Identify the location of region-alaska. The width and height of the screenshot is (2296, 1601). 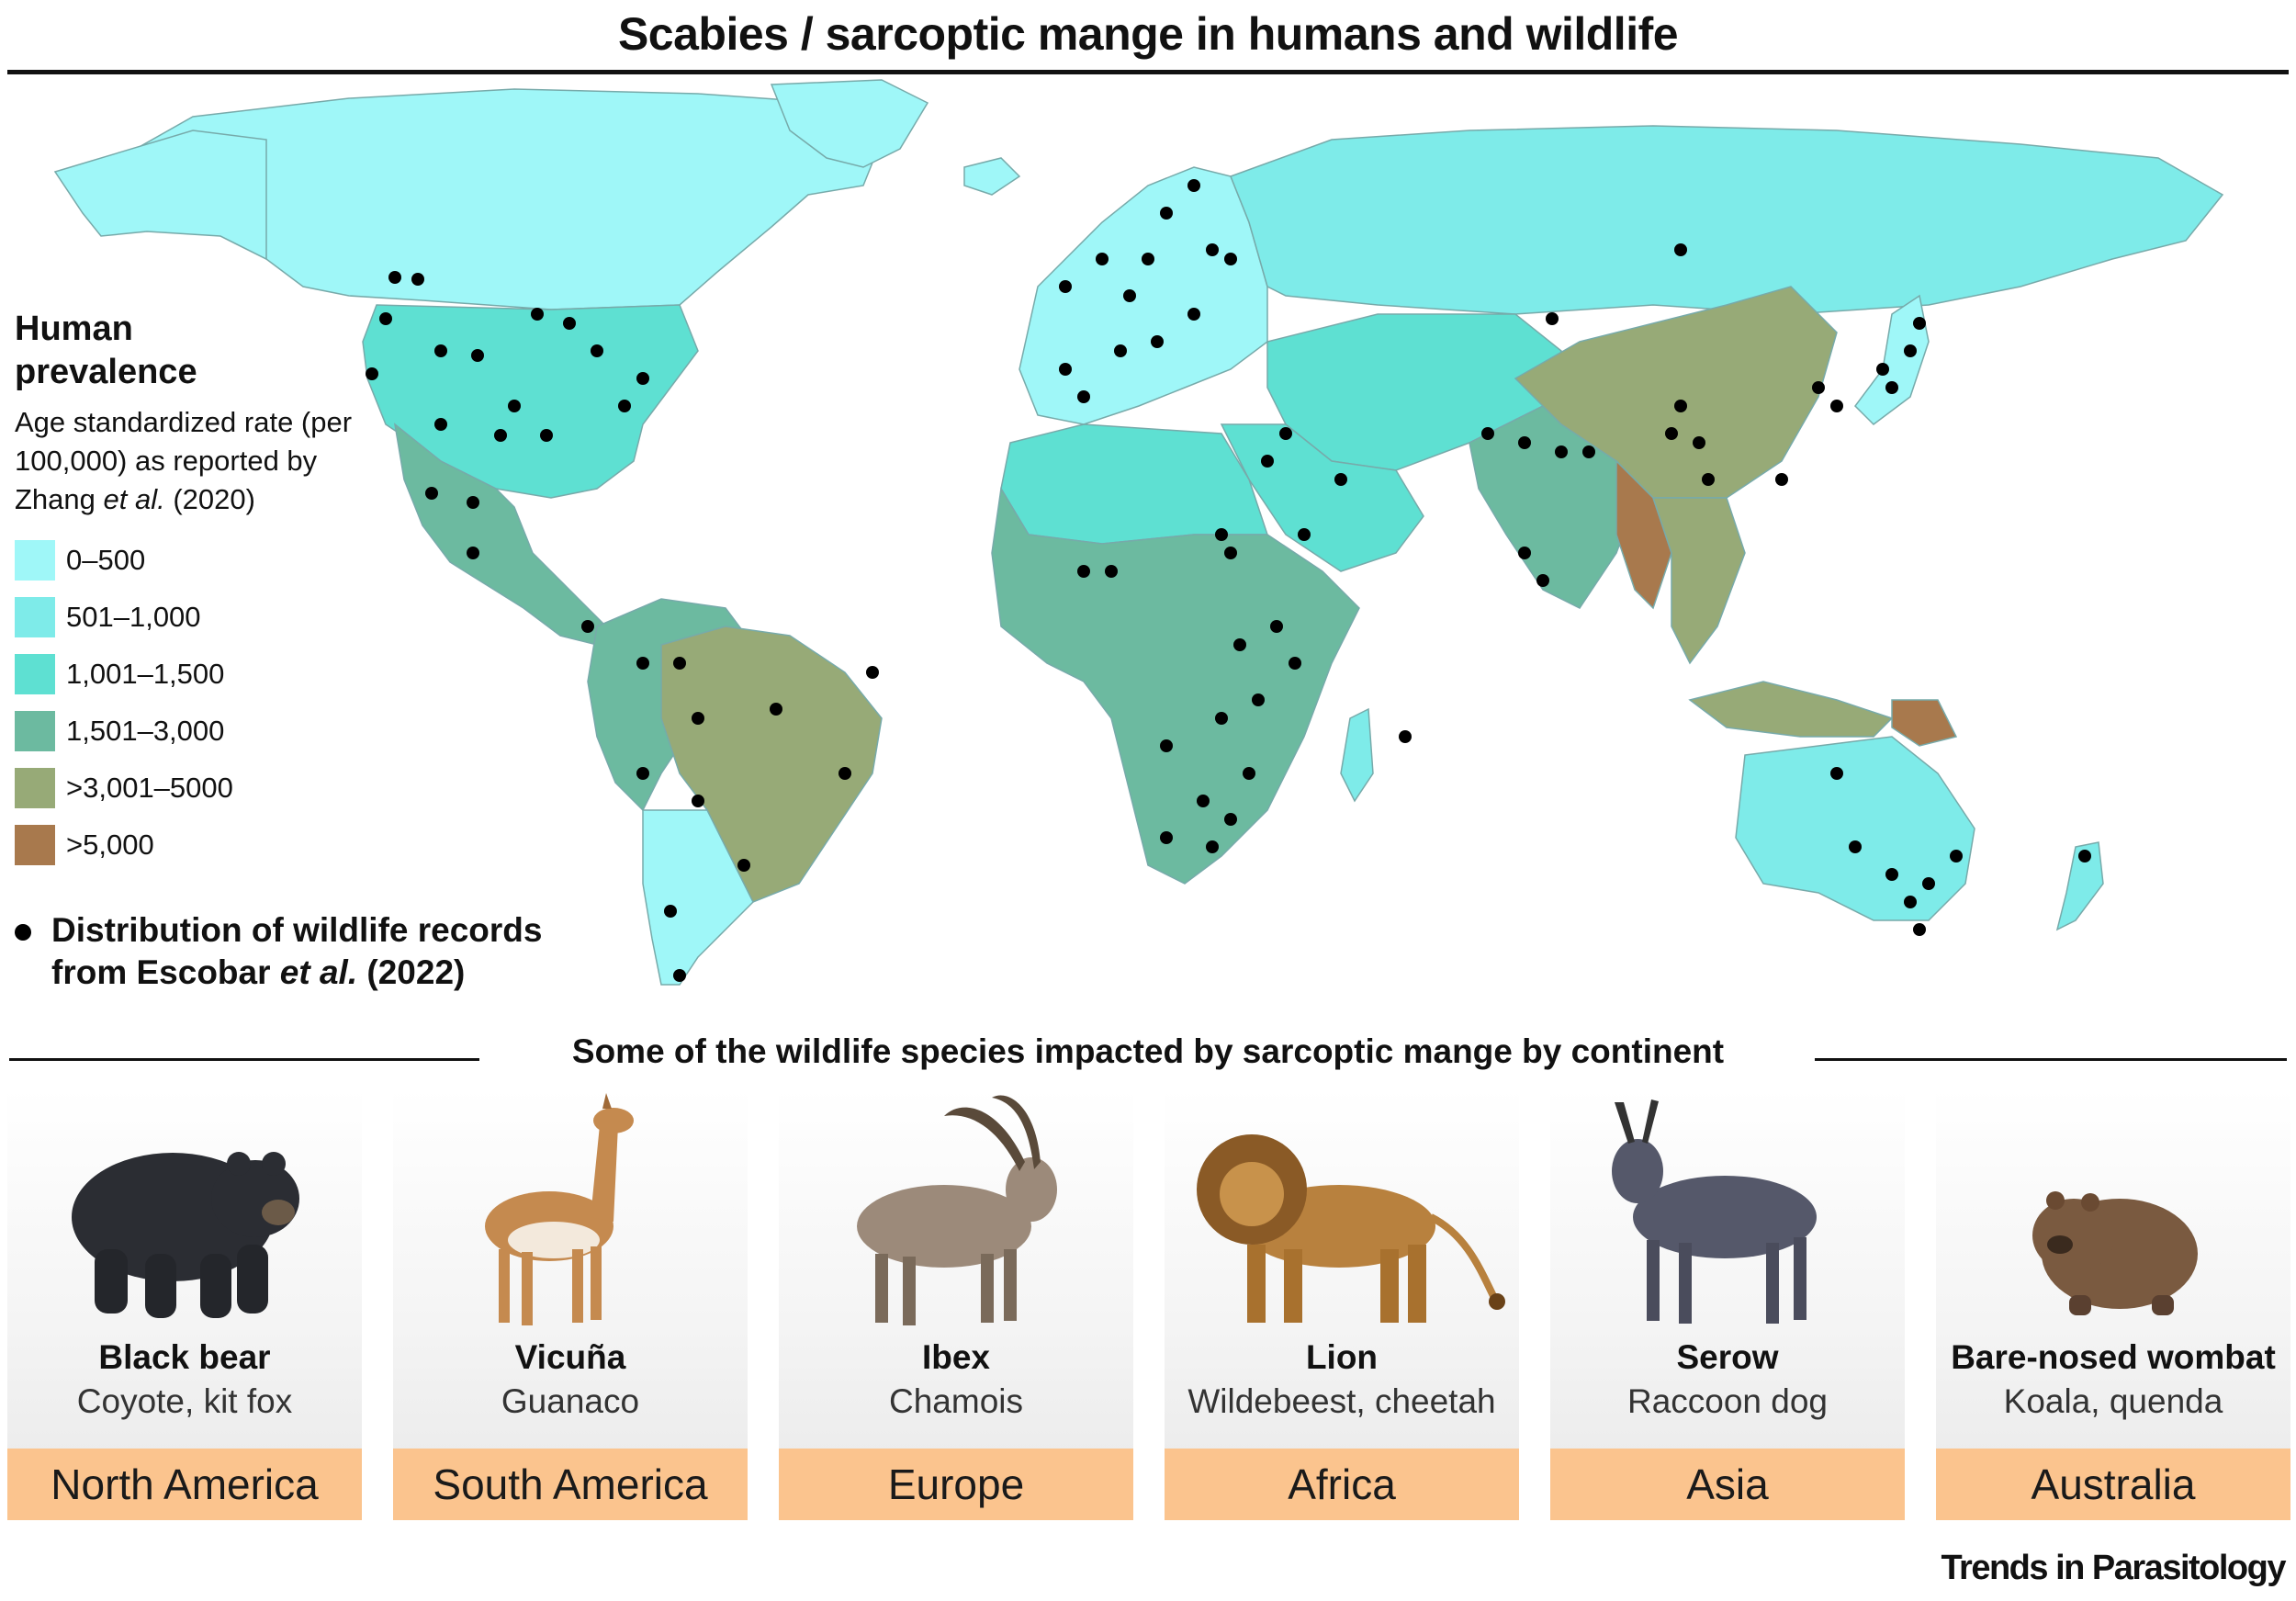
(160, 195).